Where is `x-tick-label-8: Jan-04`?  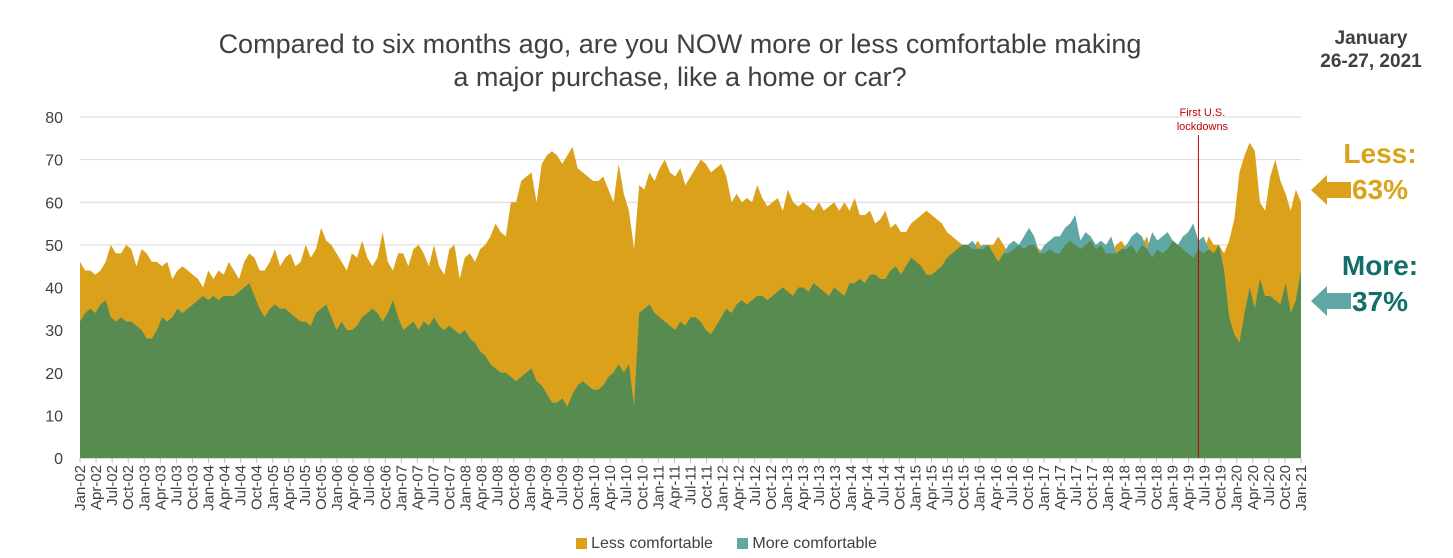 x-tick-label-8: Jan-04 is located at coordinates (209, 488).